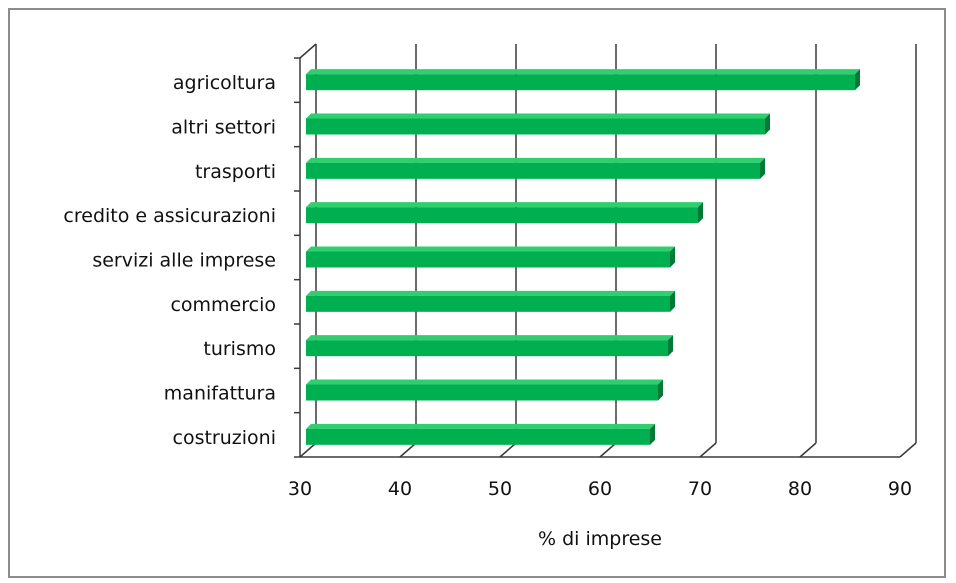  What do you see at coordinates (900, 489) in the screenshot?
I see `x-tick-label: 90` at bounding box center [900, 489].